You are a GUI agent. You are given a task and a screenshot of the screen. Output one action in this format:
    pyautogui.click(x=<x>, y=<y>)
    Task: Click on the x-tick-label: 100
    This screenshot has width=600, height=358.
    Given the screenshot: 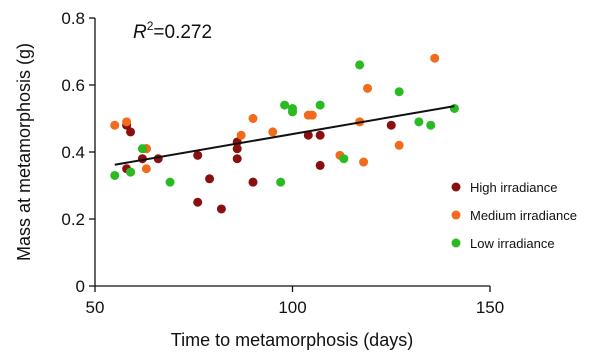 What is the action you would take?
    pyautogui.click(x=292, y=307)
    